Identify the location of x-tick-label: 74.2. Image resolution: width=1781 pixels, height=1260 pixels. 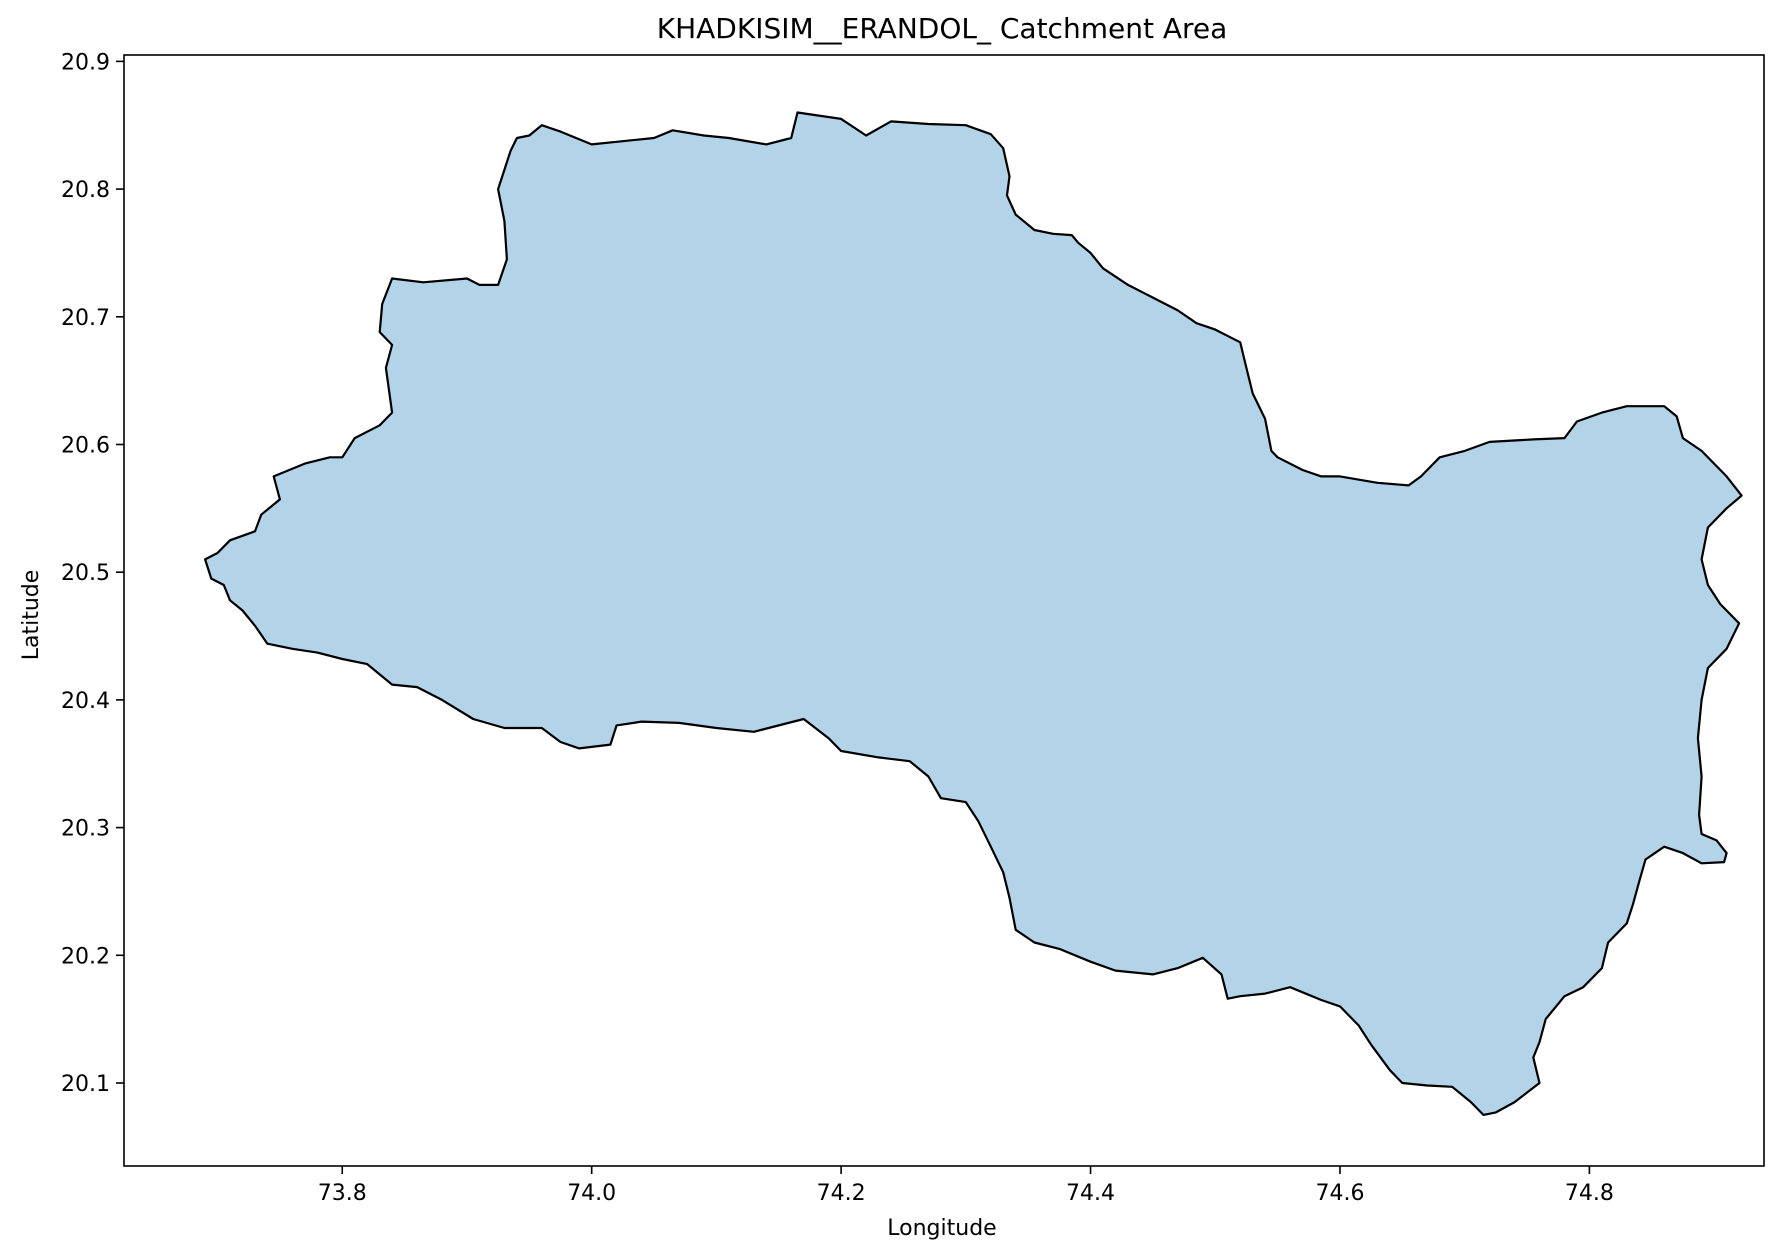
(841, 1193).